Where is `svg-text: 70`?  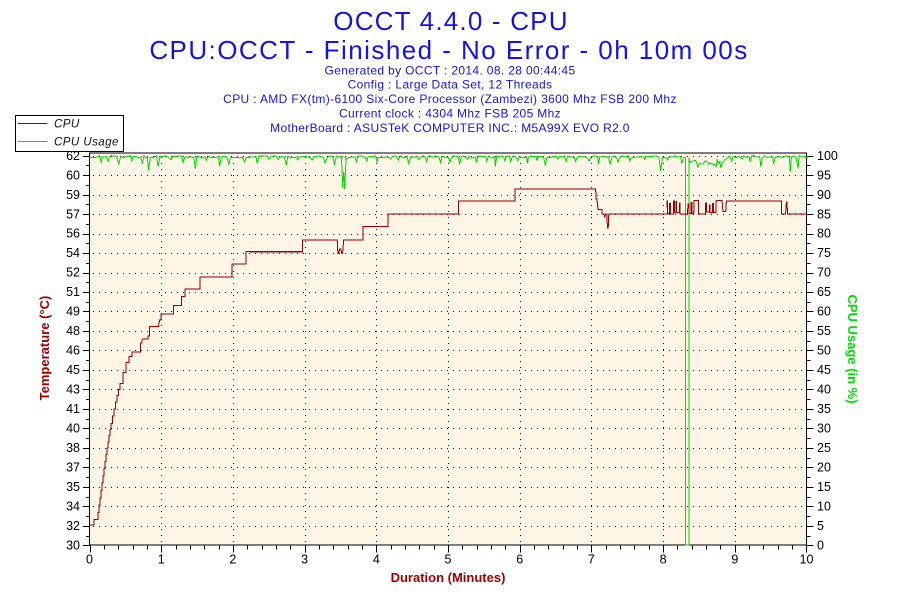
svg-text: 70 is located at coordinates (824, 273).